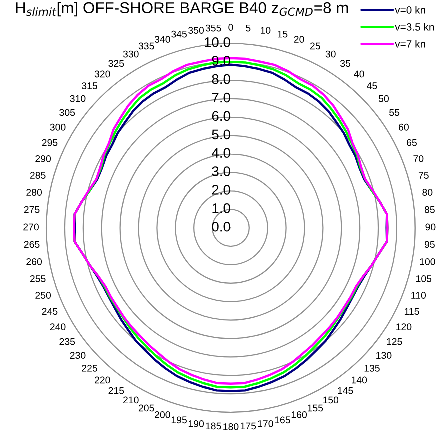 This screenshot has height=435, width=441. Describe the element at coordinates (221, 153) in the screenshot. I see `y-tick-label: 4.0` at that location.